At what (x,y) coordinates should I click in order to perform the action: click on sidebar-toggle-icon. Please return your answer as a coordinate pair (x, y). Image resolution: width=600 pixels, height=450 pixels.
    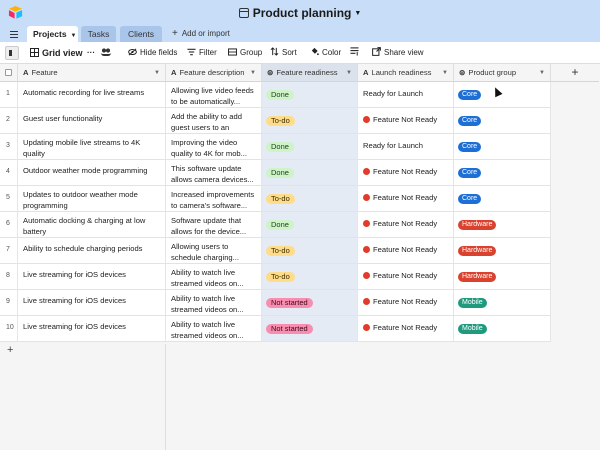
    Looking at the image, I should click on (12, 53).